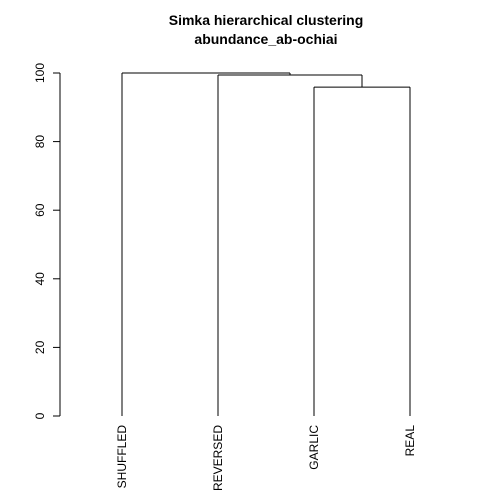 Image resolution: width=504 pixels, height=504 pixels. I want to click on leaf-label: SHUFFLED, so click(122, 457).